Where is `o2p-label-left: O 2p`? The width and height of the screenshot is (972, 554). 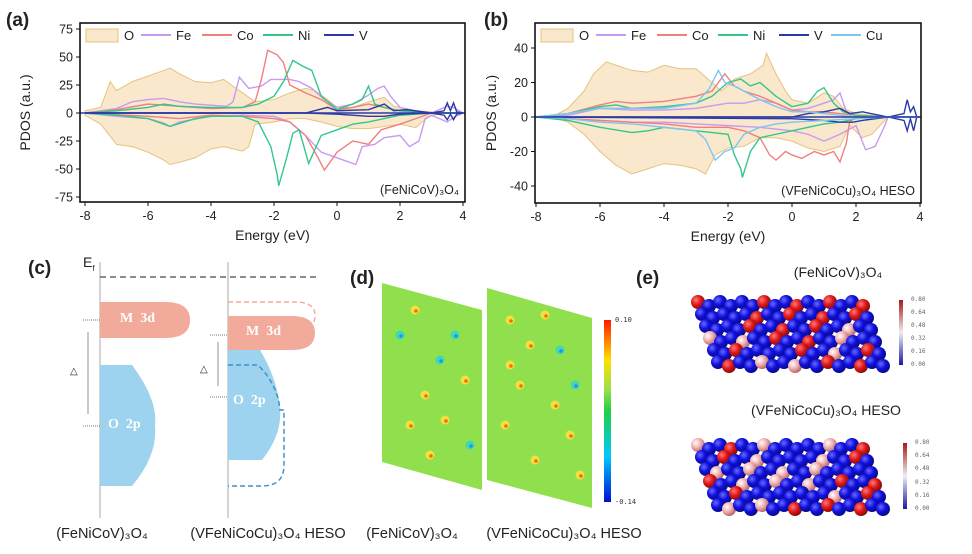
o2p-label-left: O 2p is located at coordinates (124, 424).